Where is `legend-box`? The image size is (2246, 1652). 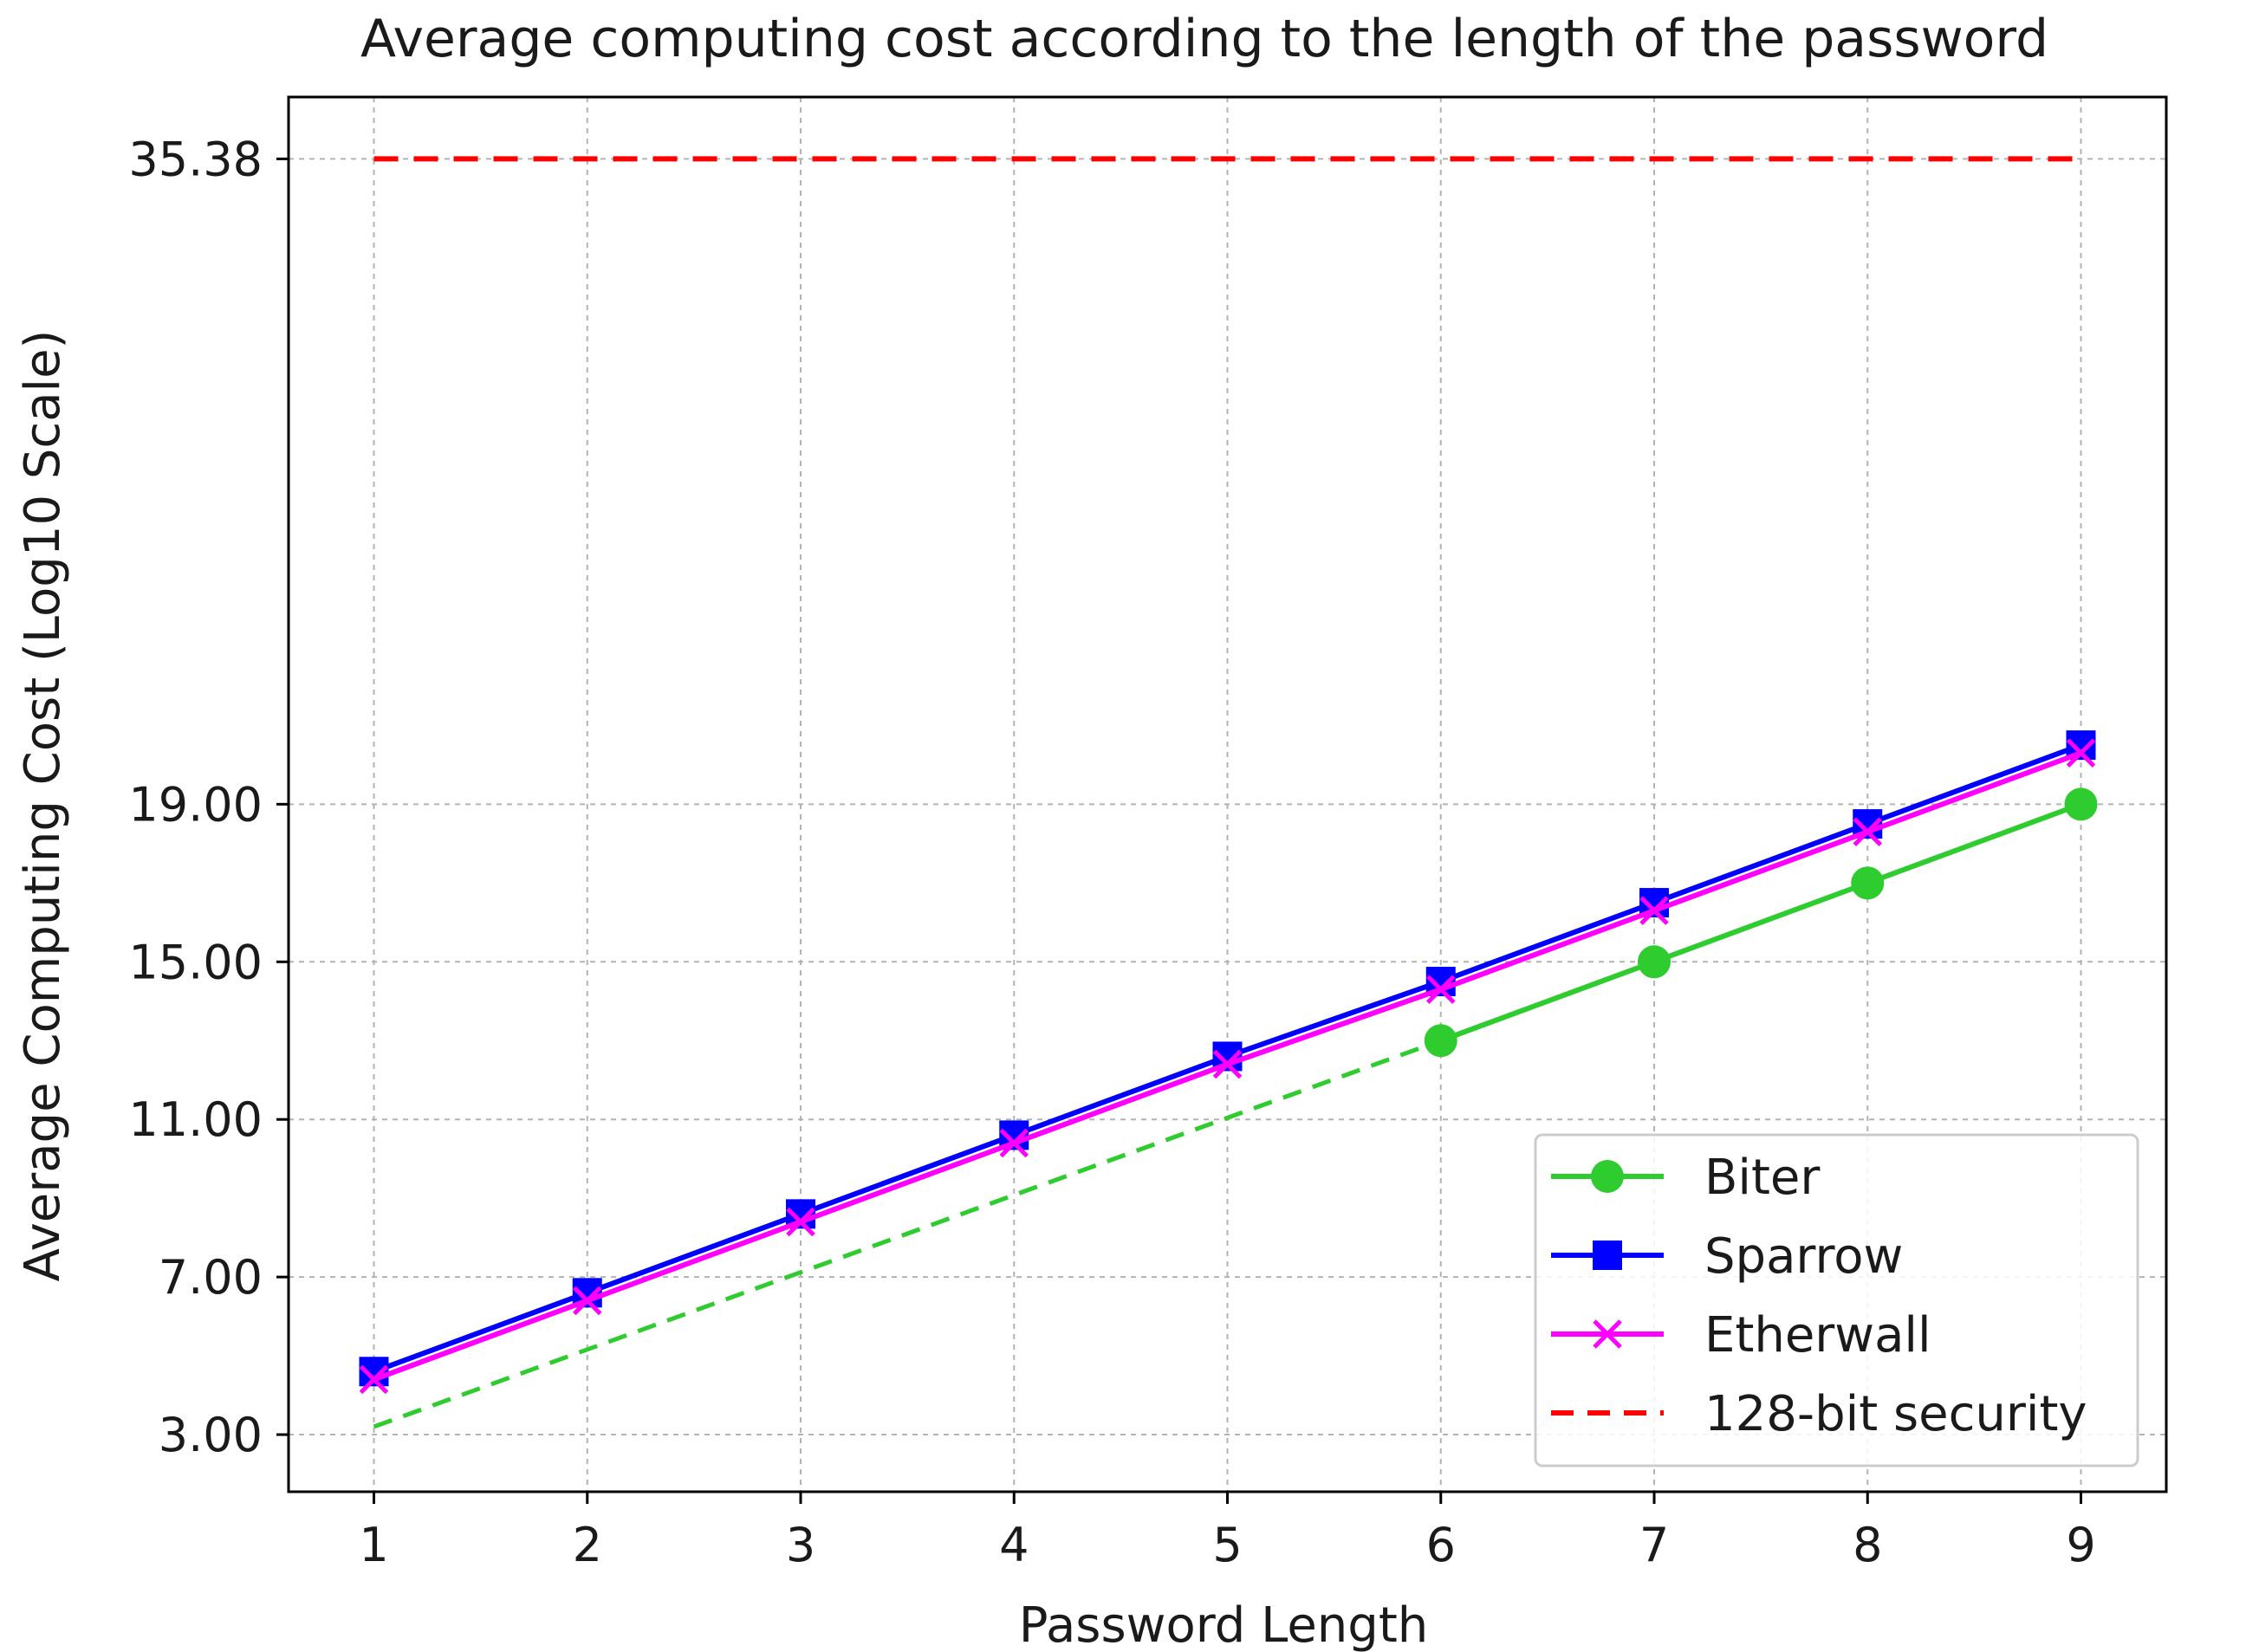 legend-box is located at coordinates (1836, 1300).